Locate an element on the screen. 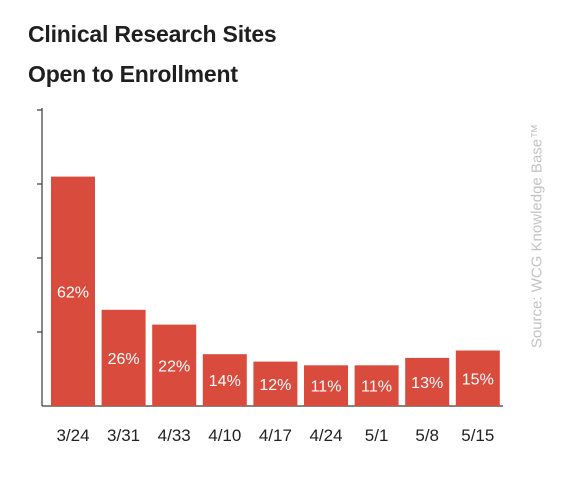  bar-value-label: 62% is located at coordinates (73, 292).